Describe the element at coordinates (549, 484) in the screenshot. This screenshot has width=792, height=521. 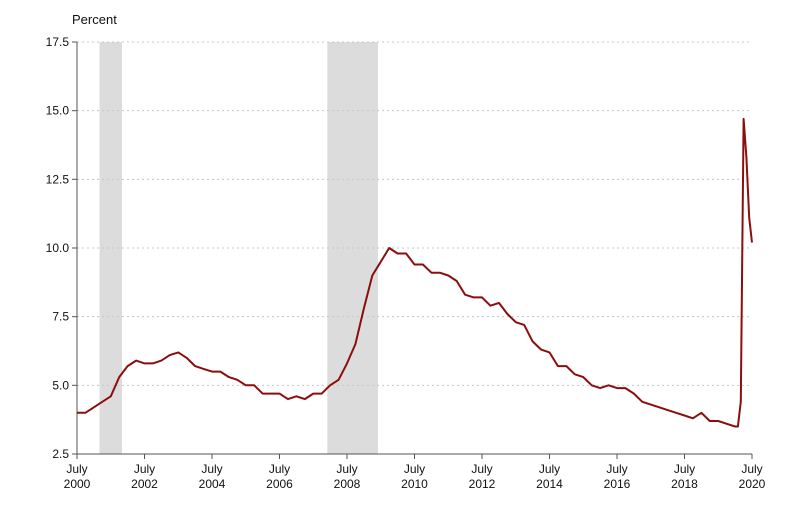
I see `x-tick-label-year: 2014` at that location.